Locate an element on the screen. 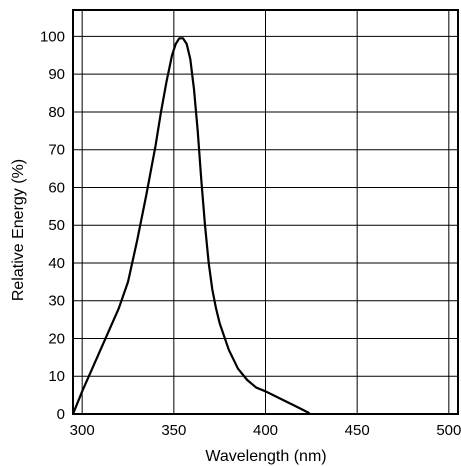 The image size is (461, 466). y-tick-label-0: 0 is located at coordinates (61, 414).